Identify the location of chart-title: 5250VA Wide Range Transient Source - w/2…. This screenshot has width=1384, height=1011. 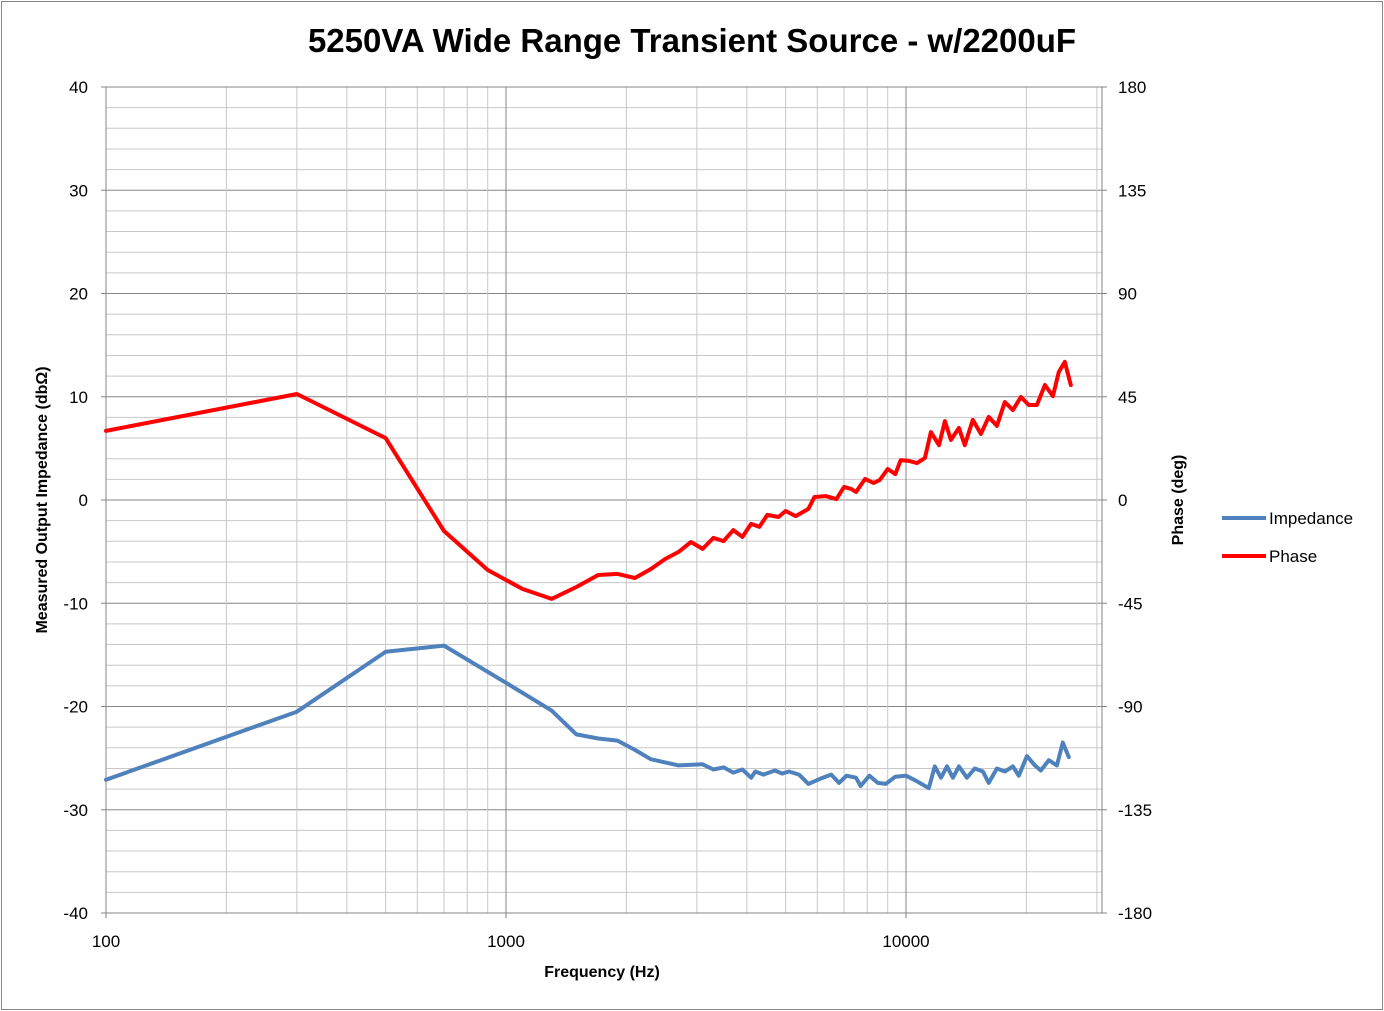
(692, 40).